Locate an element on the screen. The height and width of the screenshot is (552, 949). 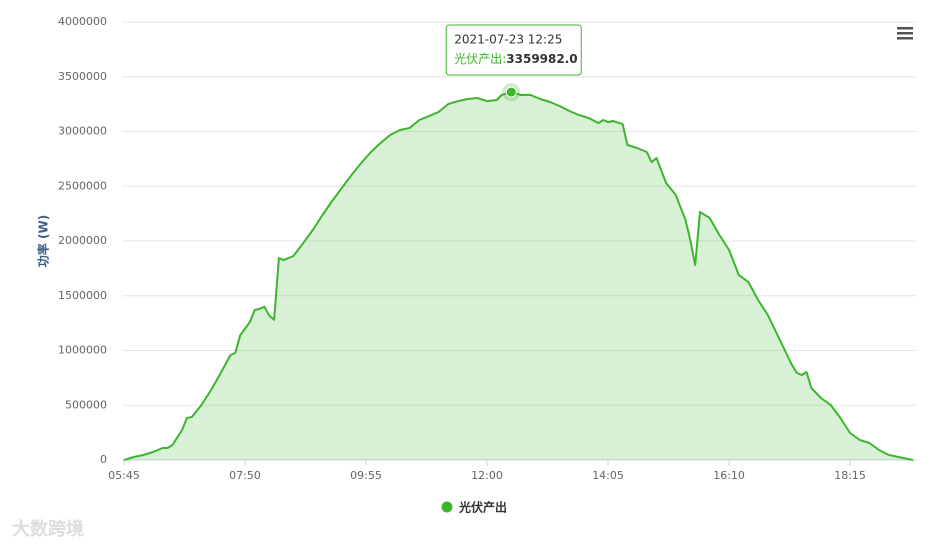
y-tick-label: 1500000 is located at coordinates (82, 295).